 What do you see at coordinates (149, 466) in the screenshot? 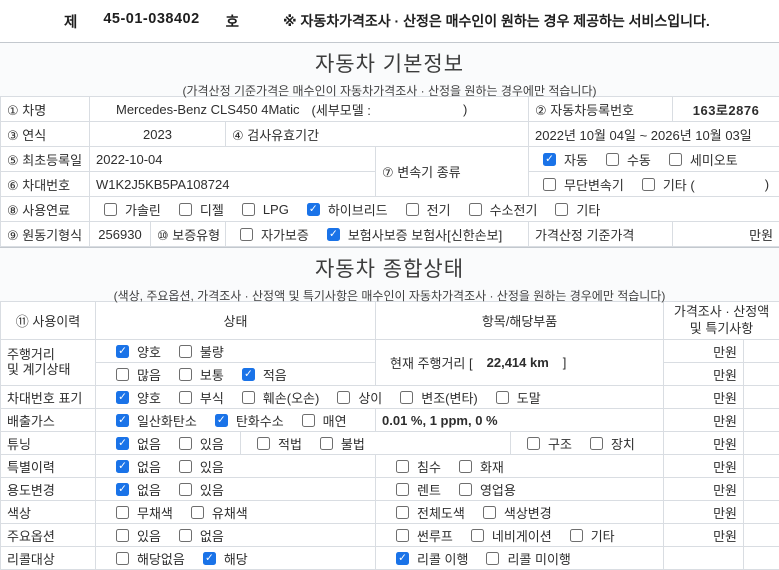
I see `checkbox-label: 없음` at bounding box center [149, 466].